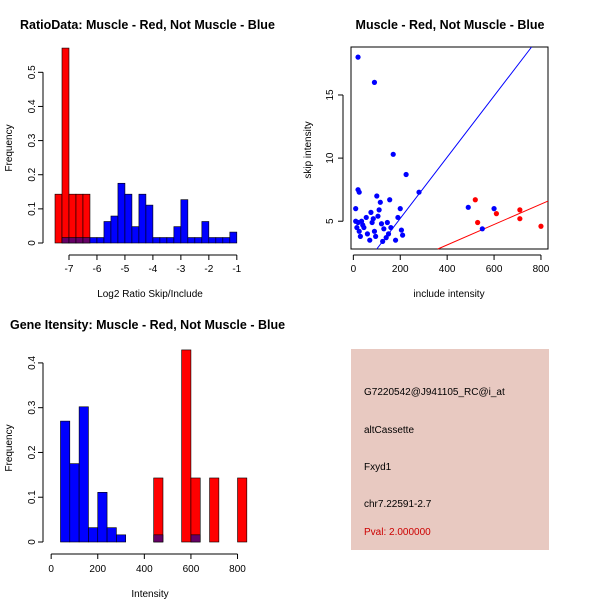 This screenshot has height=600, width=600. I want to click on scatter-x-tick-label-0: 0, so click(354, 269).